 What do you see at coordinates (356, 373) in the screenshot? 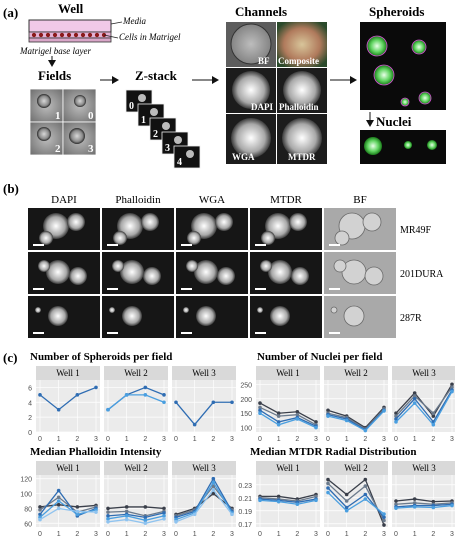
I see `facet-label: Well 2` at bounding box center [356, 373].